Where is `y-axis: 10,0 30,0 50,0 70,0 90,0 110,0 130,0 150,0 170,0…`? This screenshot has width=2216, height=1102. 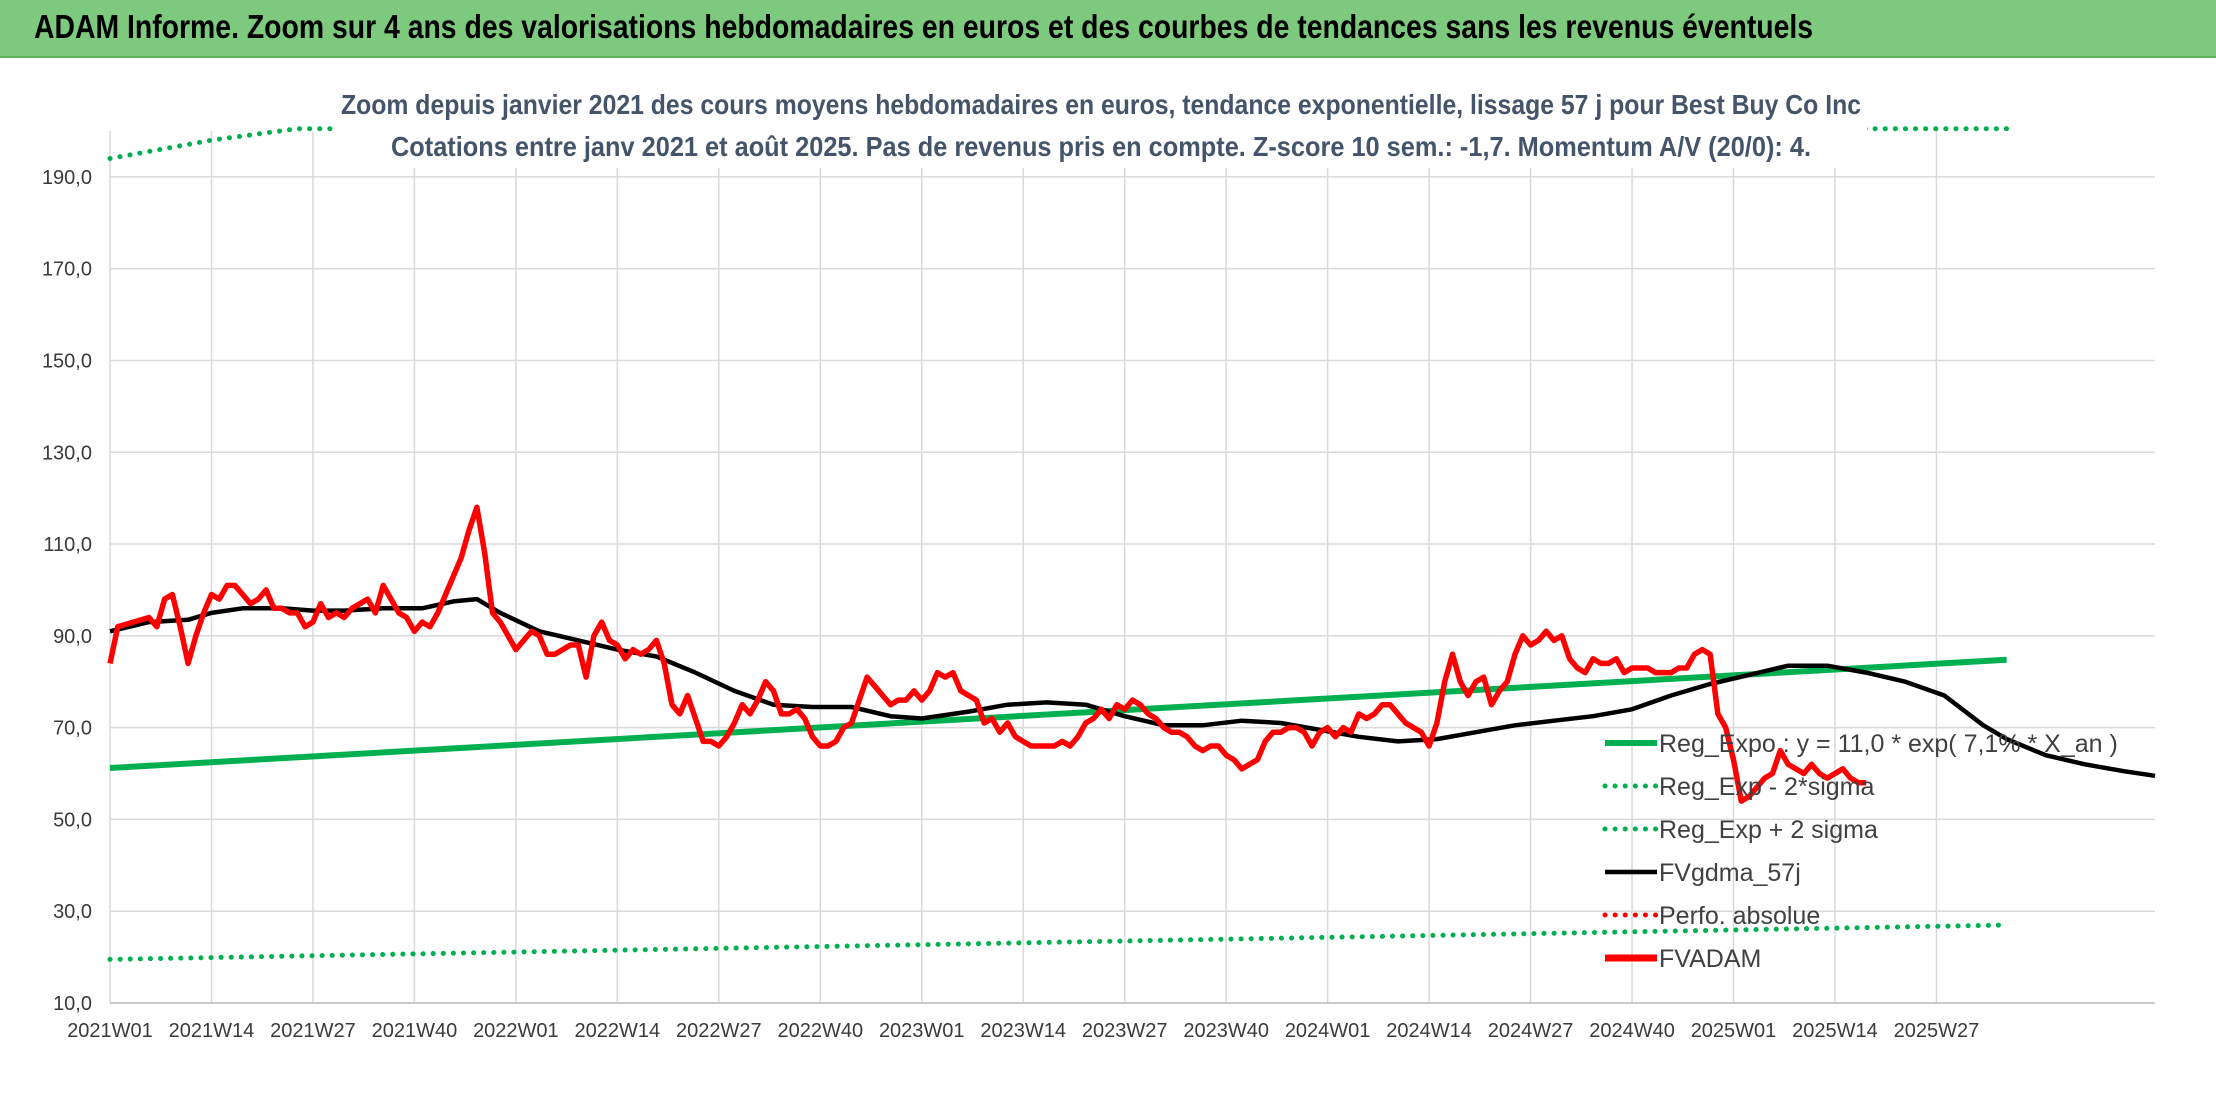
y-axis: 10,0 30,0 50,0 70,0 90,0 110,0 130,0 150,0 170,0… is located at coordinates (67, 591).